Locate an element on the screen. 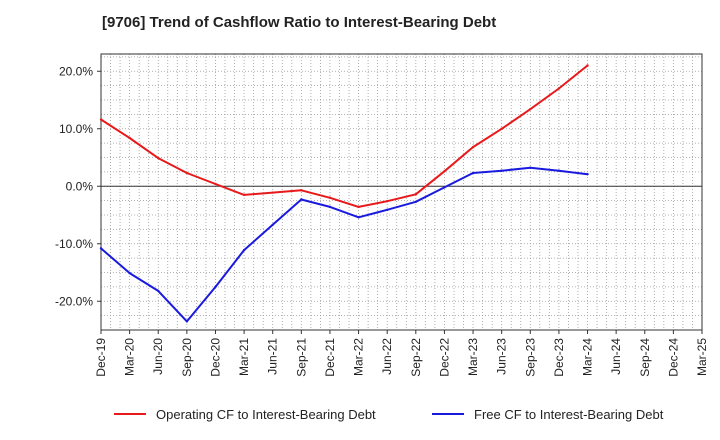 This screenshot has width=720, height=440. x-tick-label: Mar-25 is located at coordinates (702, 357).